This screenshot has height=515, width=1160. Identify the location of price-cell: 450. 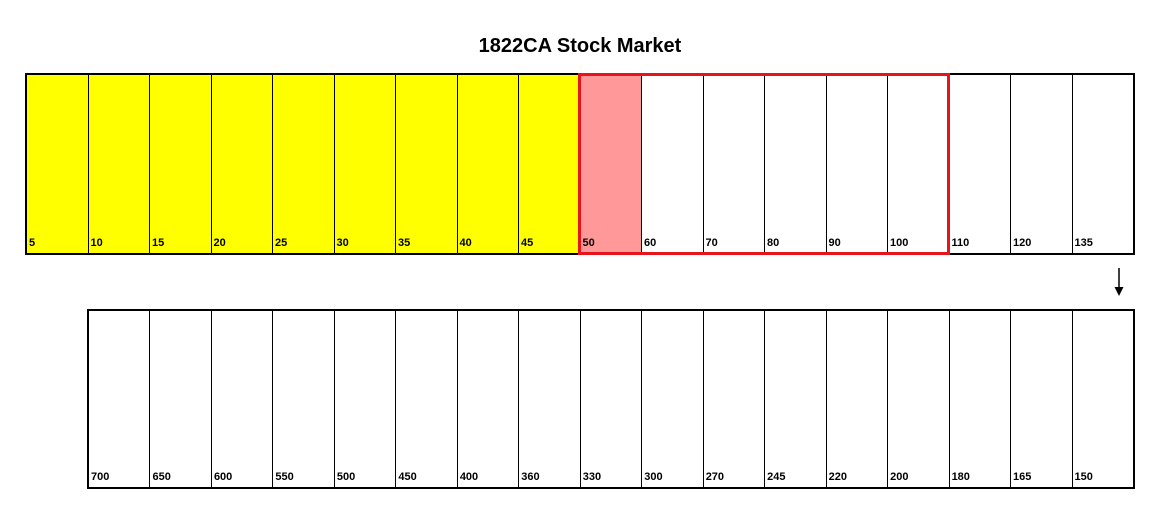
(427, 399).